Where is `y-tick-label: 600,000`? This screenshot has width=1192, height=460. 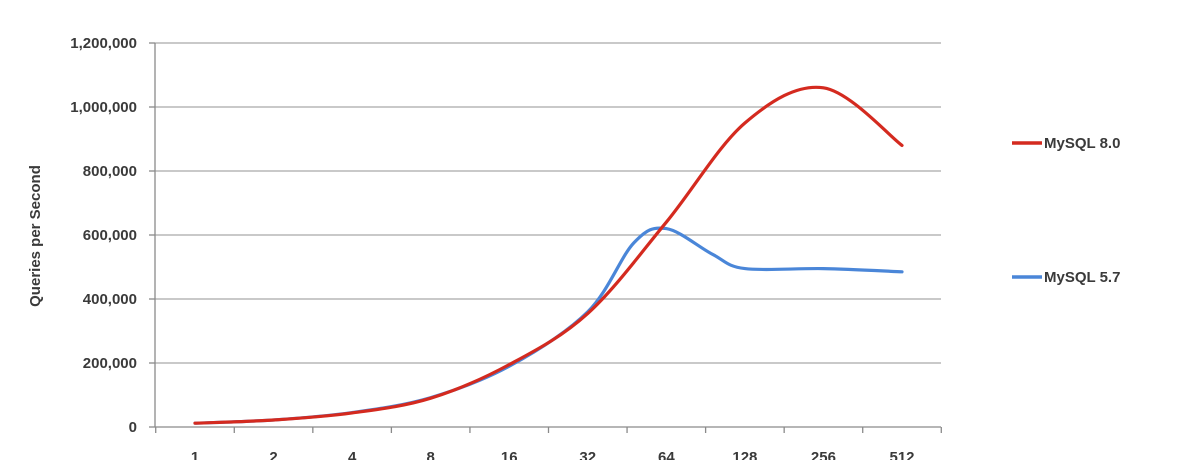
y-tick-label: 600,000 is located at coordinates (110, 235).